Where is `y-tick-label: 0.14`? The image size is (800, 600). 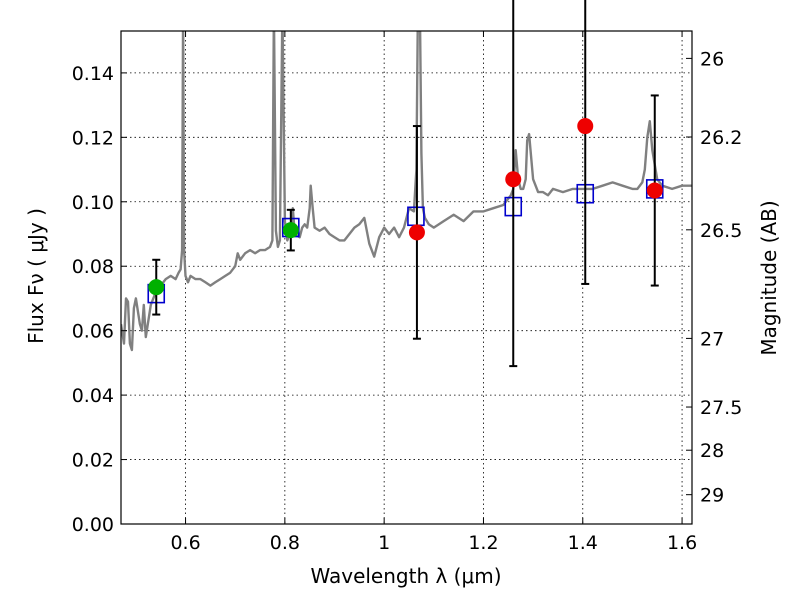
y-tick-label: 0.14 is located at coordinates (93, 74).